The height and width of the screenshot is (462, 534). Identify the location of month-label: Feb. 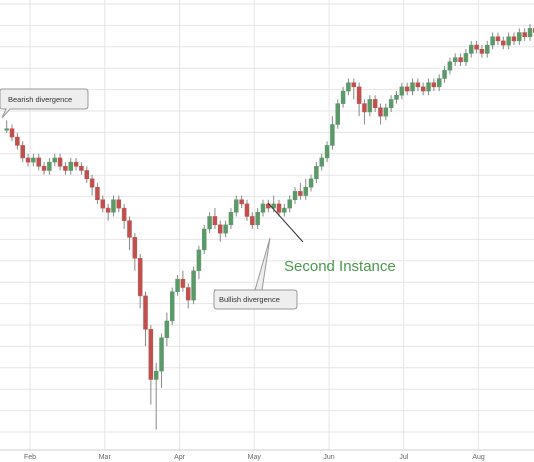
(30, 457).